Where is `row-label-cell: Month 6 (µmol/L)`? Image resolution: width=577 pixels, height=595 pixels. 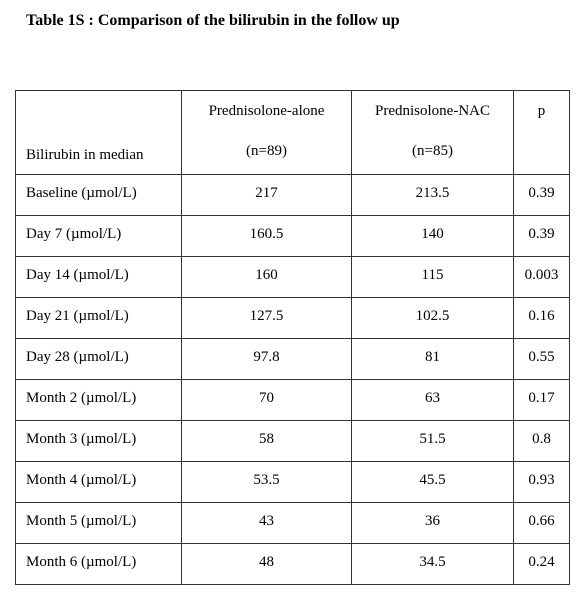
row-label-cell: Month 6 (µmol/L) is located at coordinates (98, 564).